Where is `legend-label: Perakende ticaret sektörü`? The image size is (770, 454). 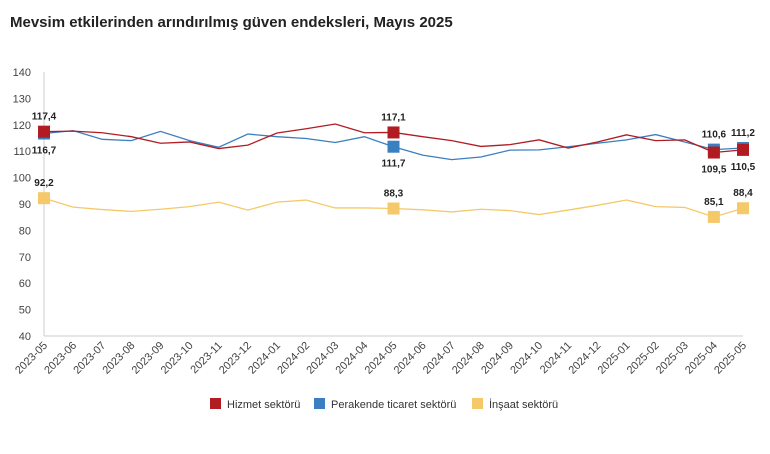 legend-label: Perakende ticaret sektörü is located at coordinates (393, 405).